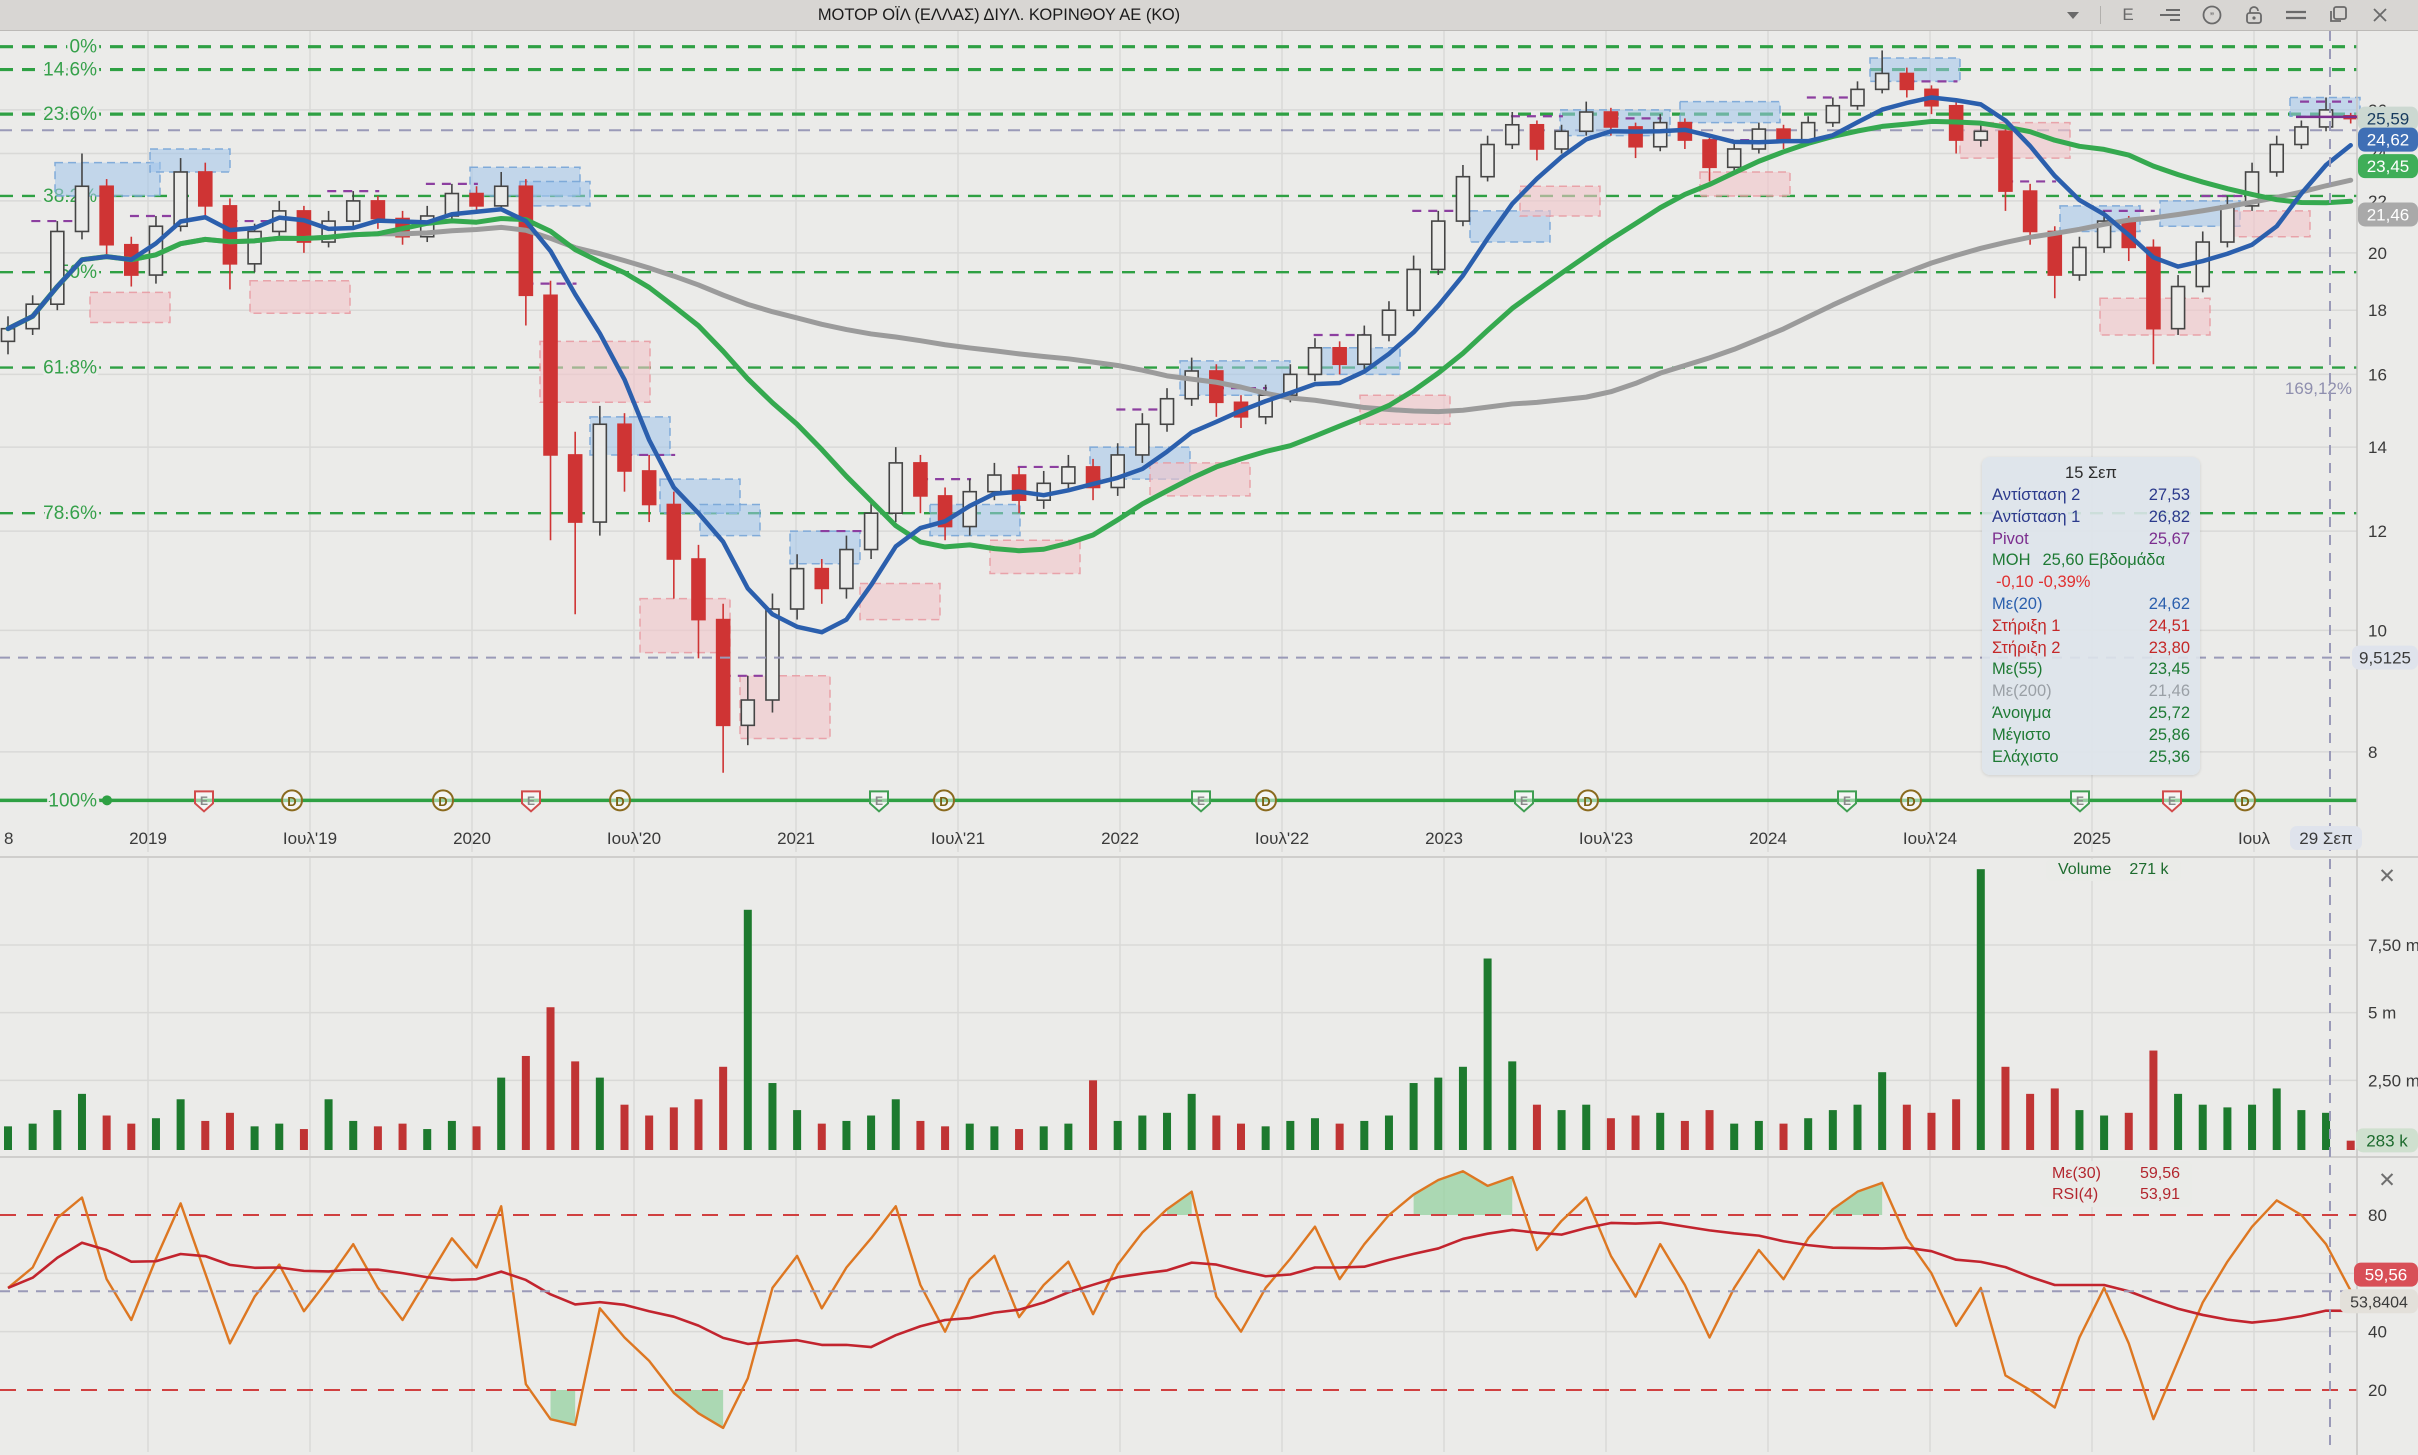 The image size is (2418, 1455). What do you see at coordinates (2254, 15) in the screenshot?
I see `lock-open-icon` at bounding box center [2254, 15].